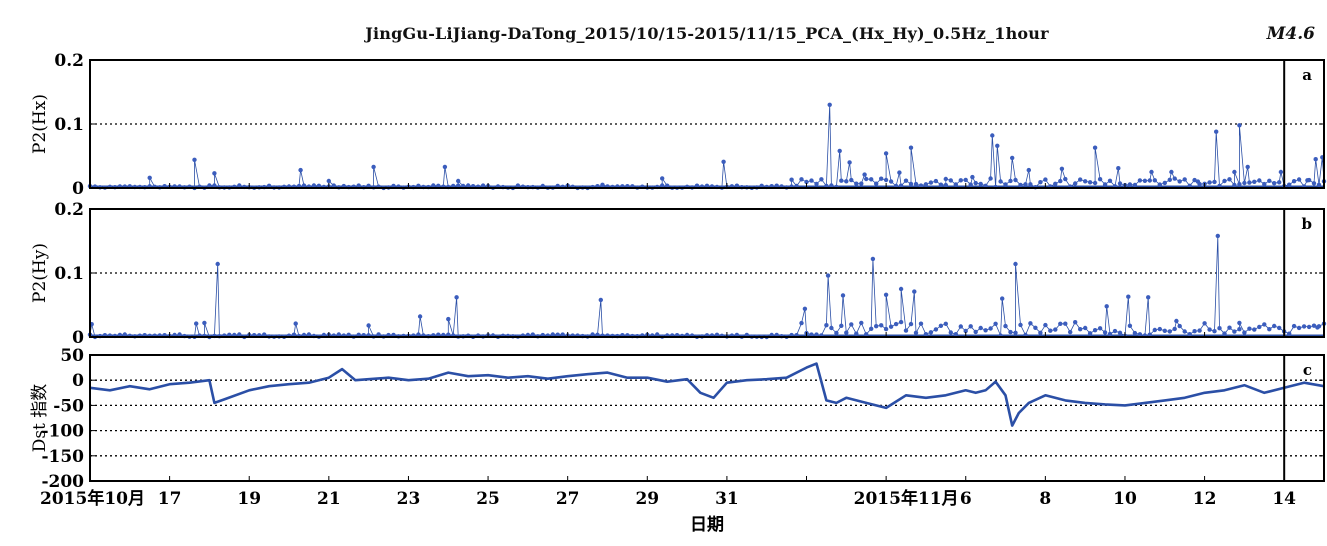 The width and height of the screenshot is (1327, 546). Describe the element at coordinates (40, 273) in the screenshot. I see `y-axis-label: P2(Hy)` at that location.